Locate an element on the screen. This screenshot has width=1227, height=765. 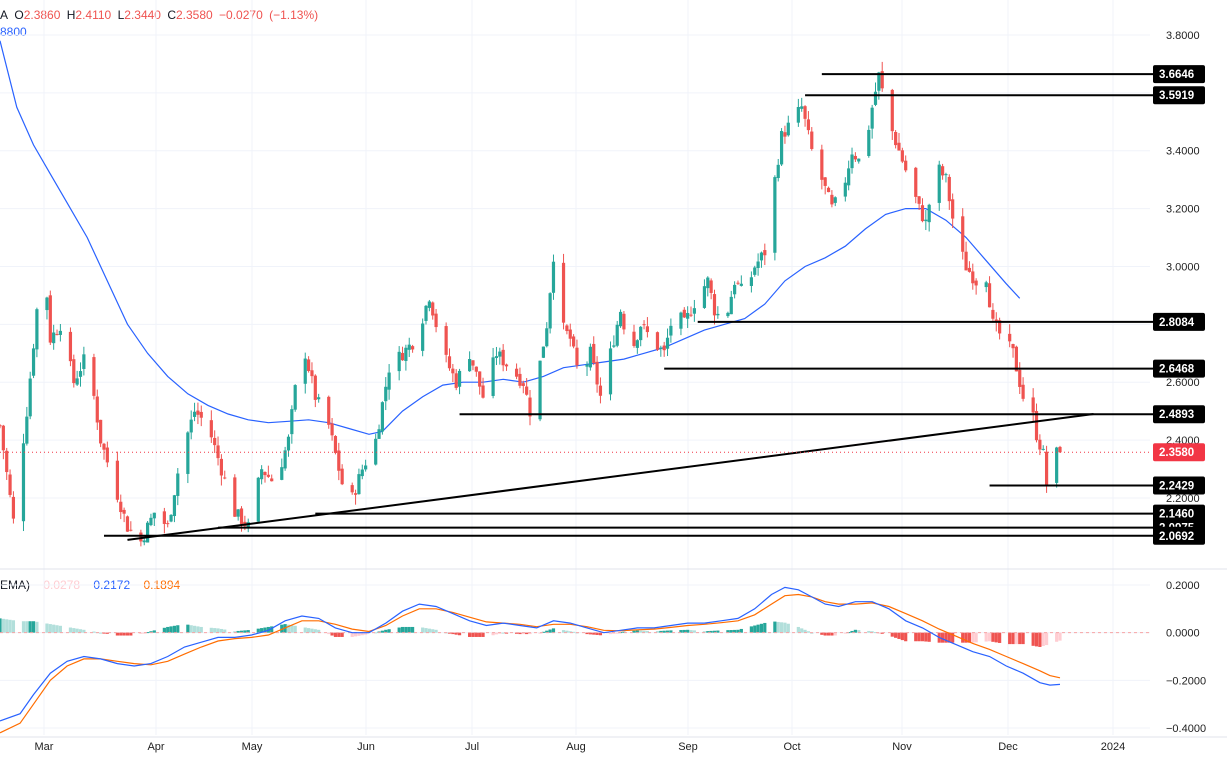
close-value: 2.3580 is located at coordinates (194, 15).